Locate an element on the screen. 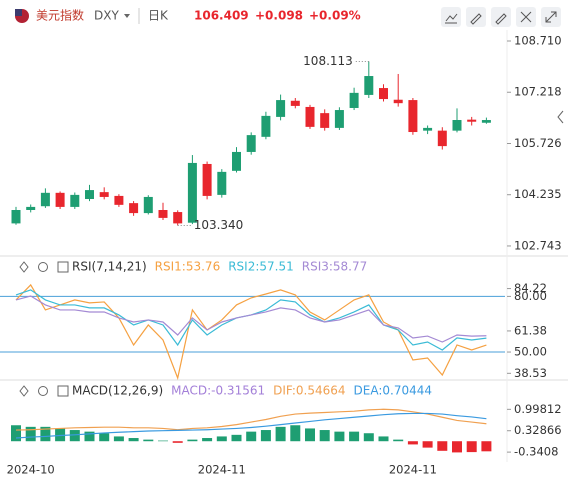 The image size is (568, 488). legend-entry: RSI1:53.76 is located at coordinates (188, 267).